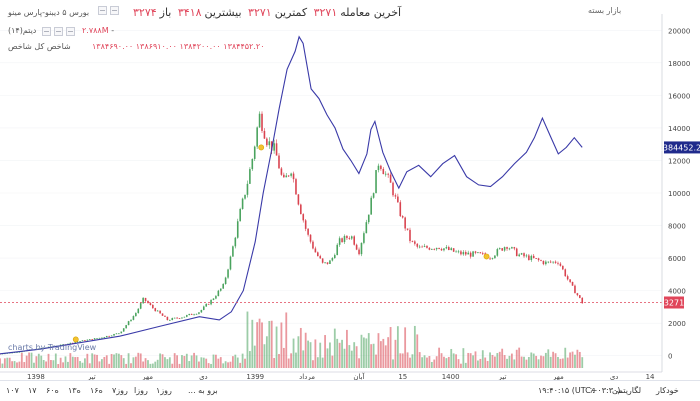  What do you see at coordinates (70, 31) in the screenshot?
I see `indicator1-close-icon` at bounding box center [70, 31].